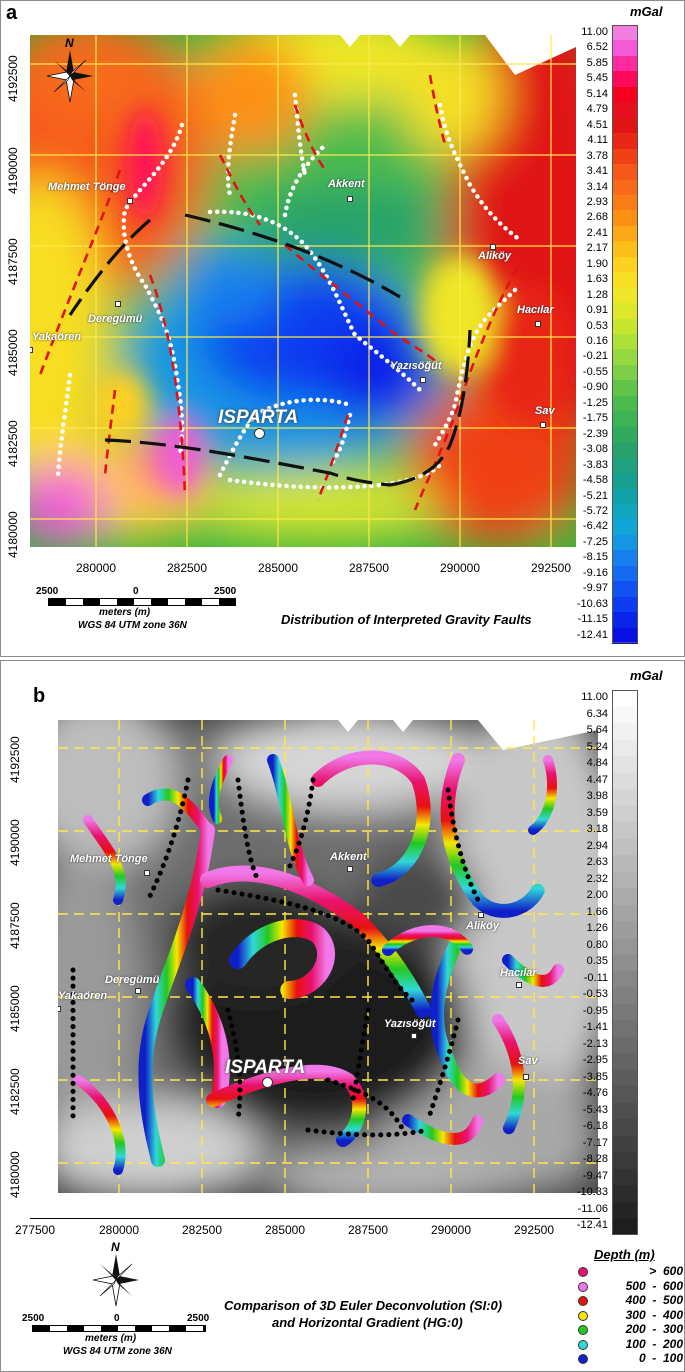 This screenshot has width=685, height=1372. What do you see at coordinates (595, 356) in the screenshot?
I see `legend-value: -0.21` at bounding box center [595, 356].